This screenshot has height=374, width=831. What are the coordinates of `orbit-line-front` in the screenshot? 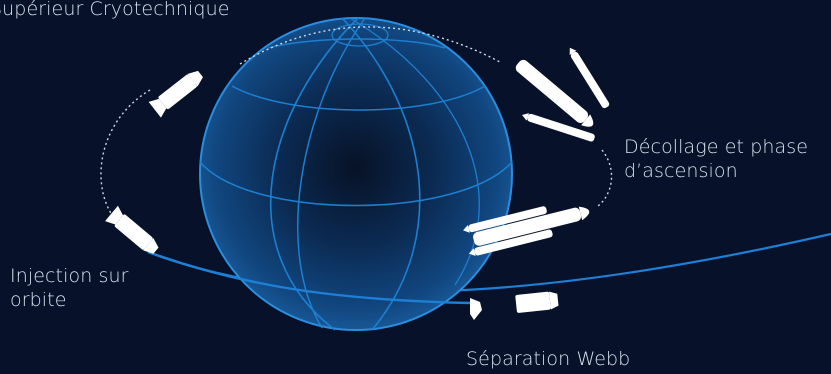 It's located at (309, 277).